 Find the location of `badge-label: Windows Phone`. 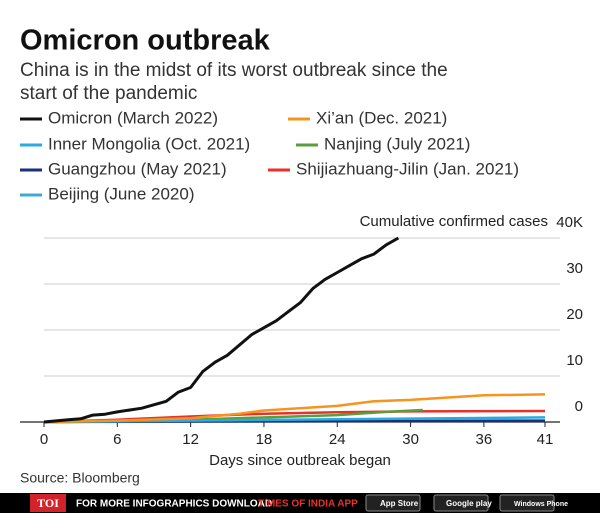

badge-label: Windows Phone is located at coordinates (541, 504).